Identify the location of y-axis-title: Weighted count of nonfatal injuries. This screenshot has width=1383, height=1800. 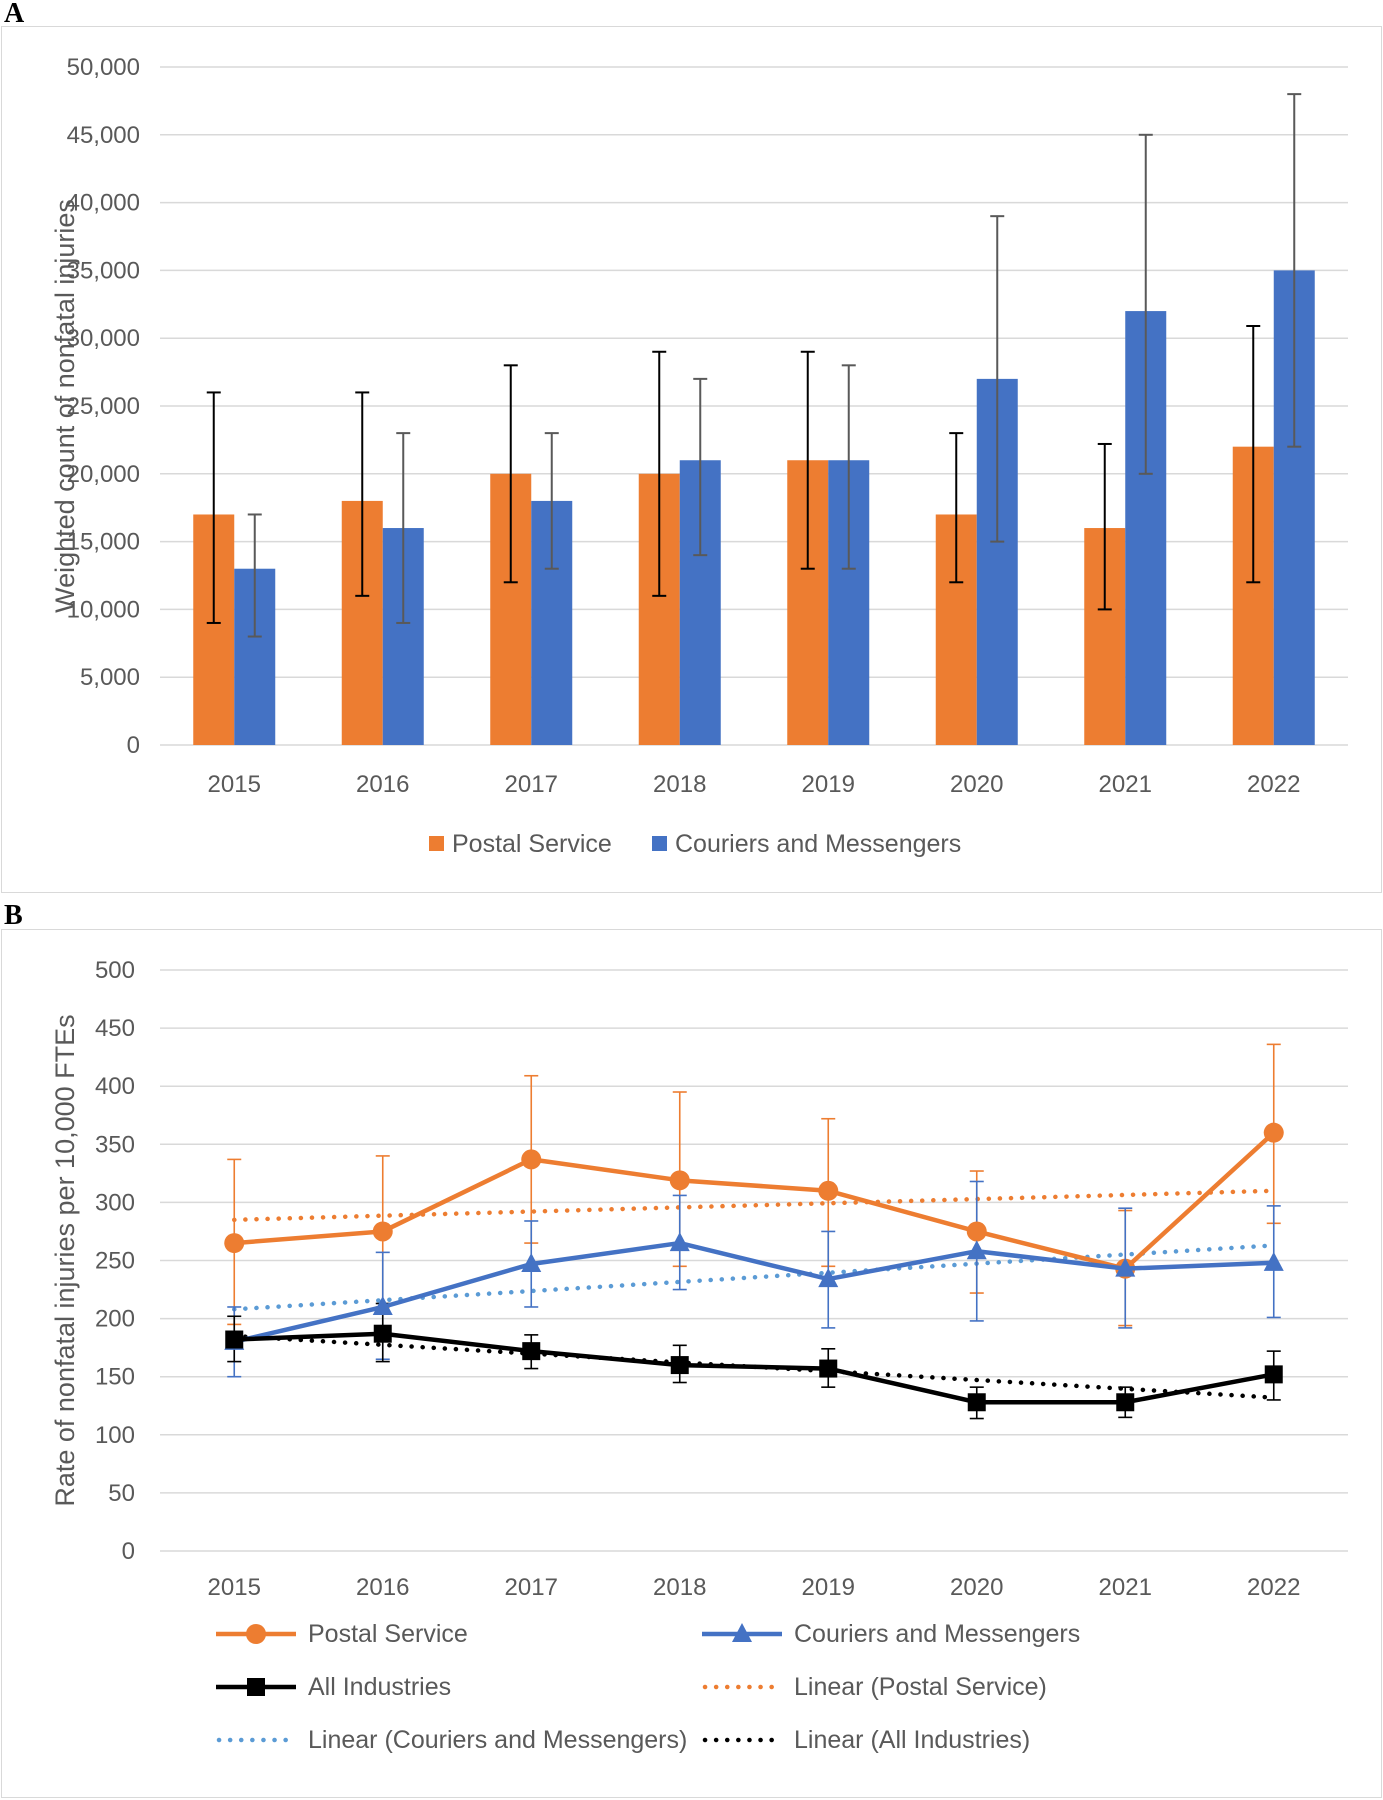
(65, 406).